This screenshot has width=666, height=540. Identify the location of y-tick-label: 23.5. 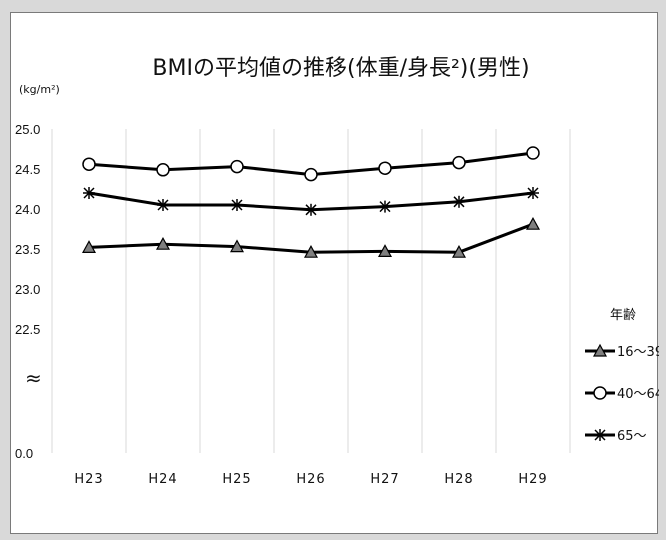
(27, 249).